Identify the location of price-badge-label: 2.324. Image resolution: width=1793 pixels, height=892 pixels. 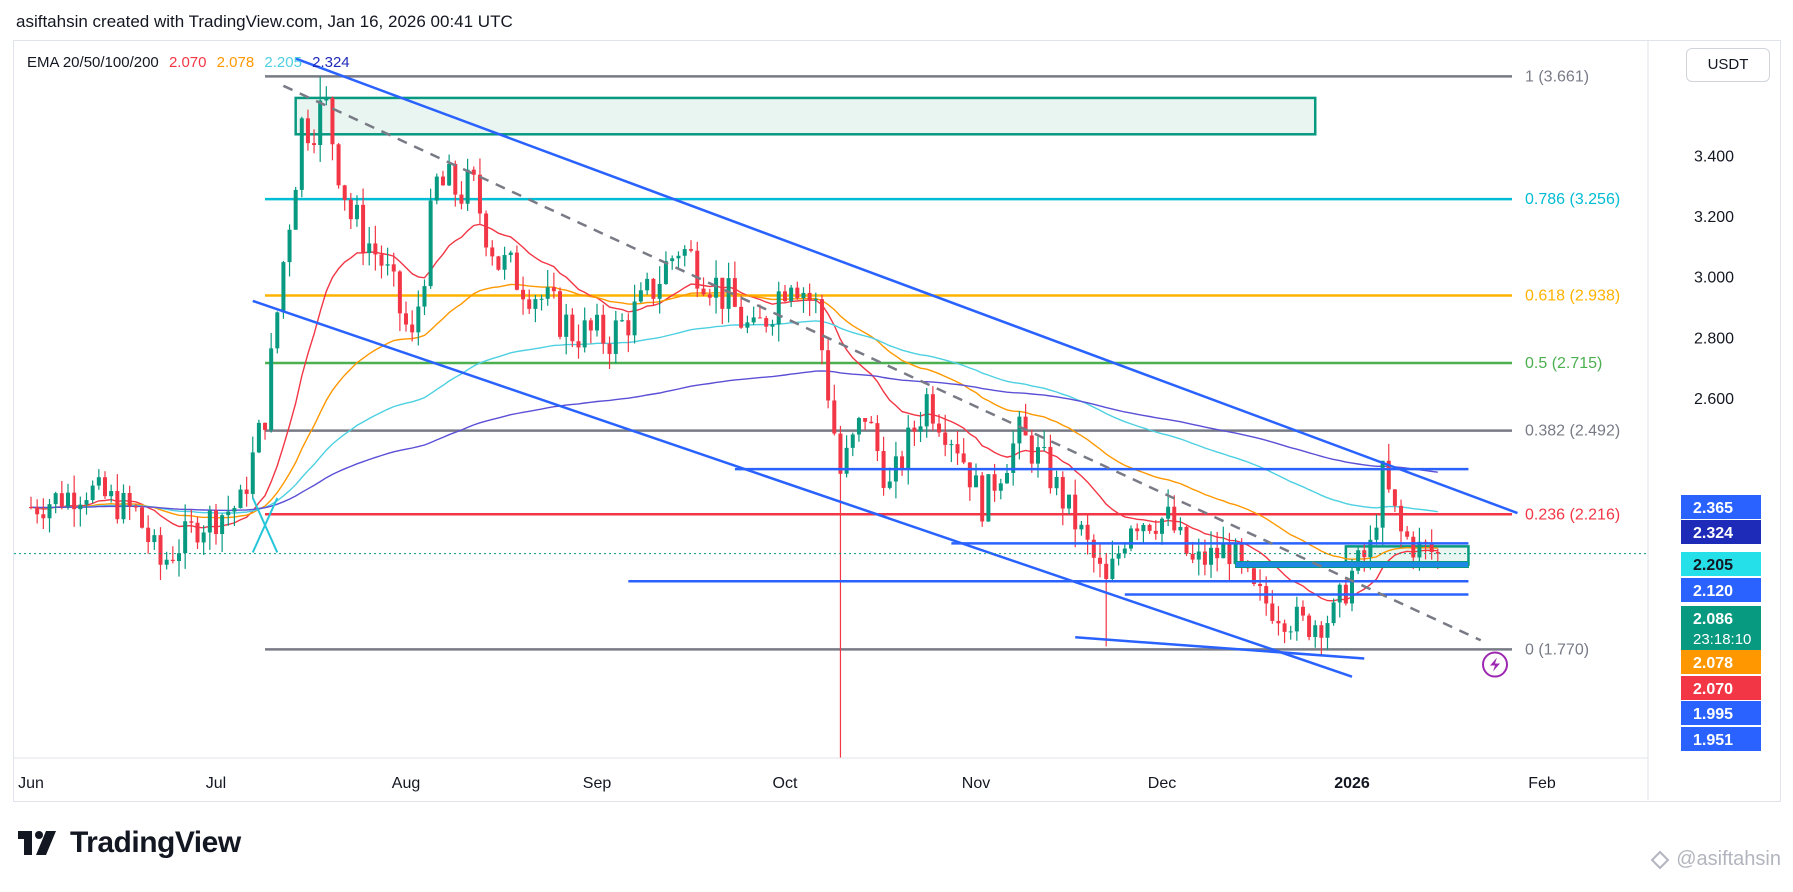
(1713, 533).